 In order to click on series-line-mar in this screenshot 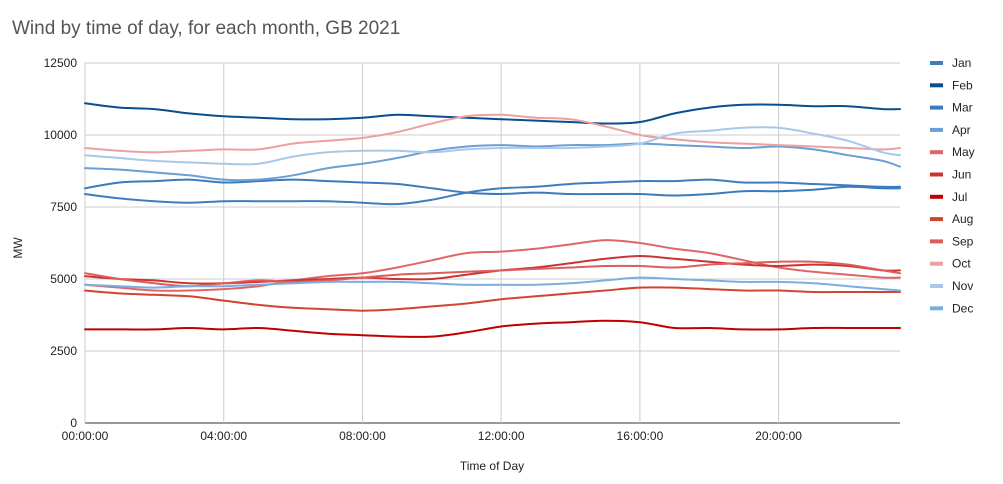, I will do `click(492, 187)`.